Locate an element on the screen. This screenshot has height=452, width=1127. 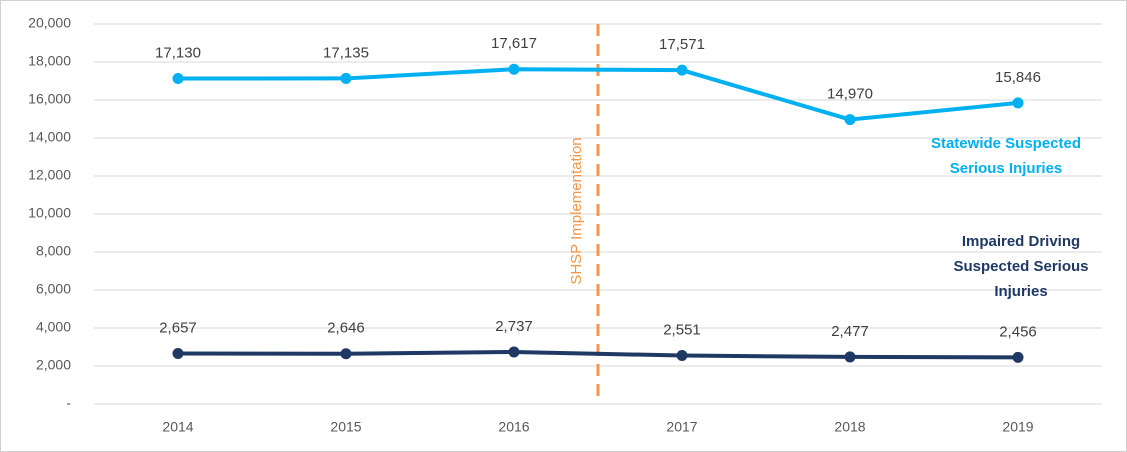
y-tick-label: 14,000 is located at coordinates (49, 137).